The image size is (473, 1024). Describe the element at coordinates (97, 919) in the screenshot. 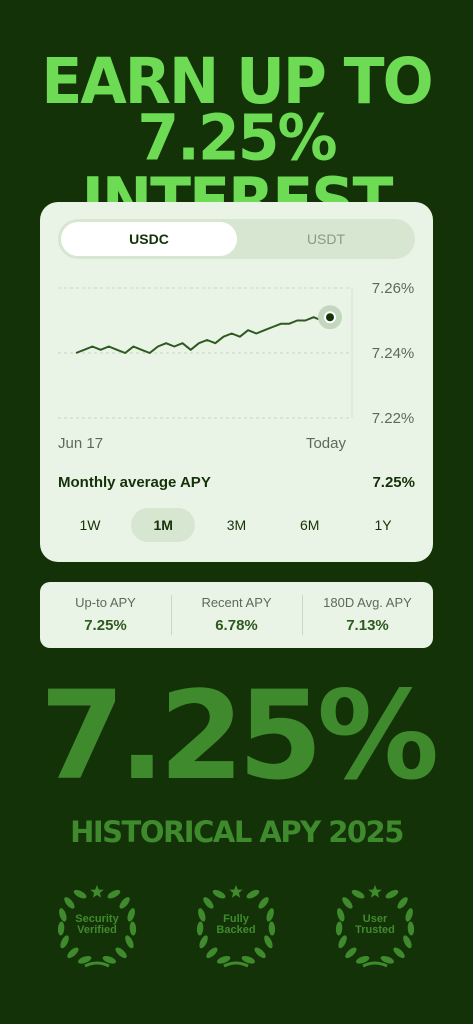

I see `badge-line-1: Security` at that location.